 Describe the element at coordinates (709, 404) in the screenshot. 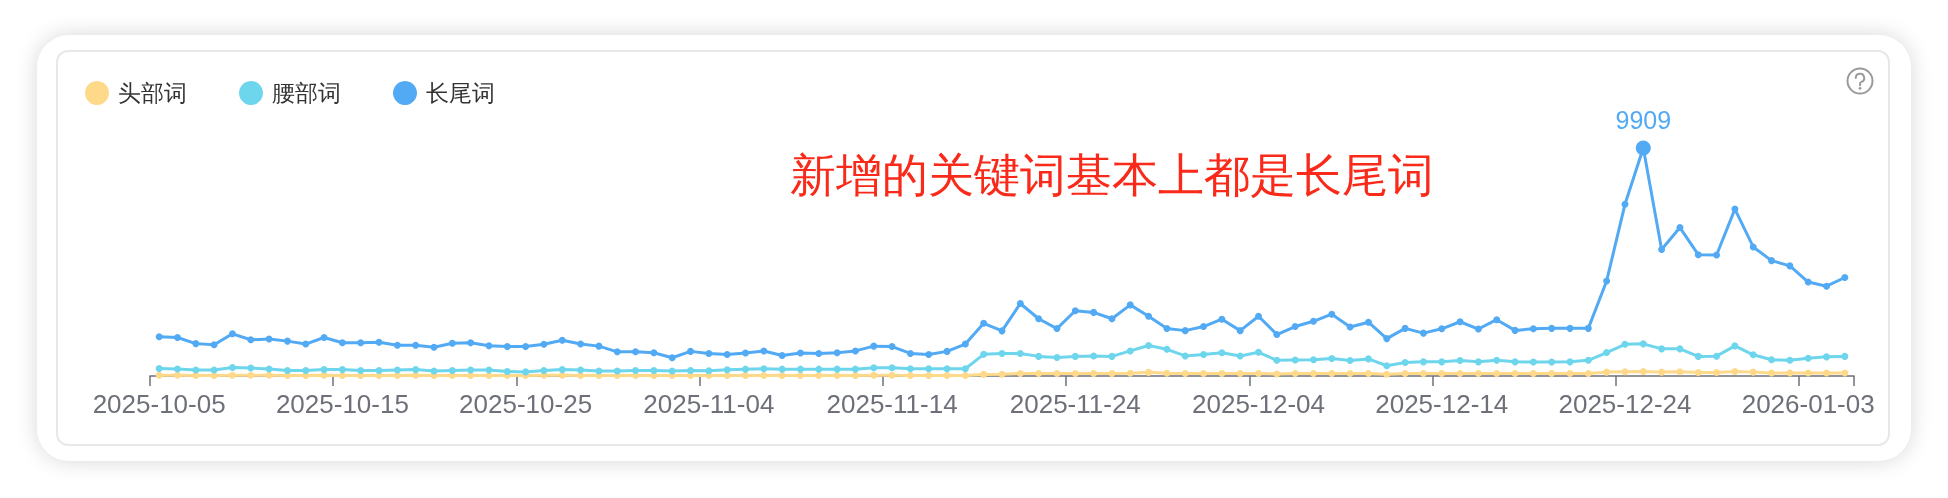

I see `x-tick-label: 2025-11-04` at that location.